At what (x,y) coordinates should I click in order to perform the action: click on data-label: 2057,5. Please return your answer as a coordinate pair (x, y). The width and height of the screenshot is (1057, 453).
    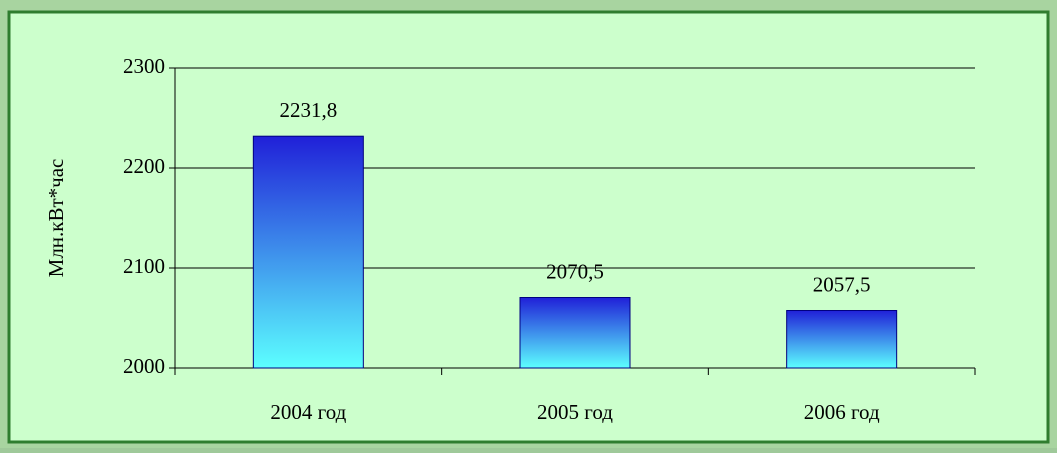
    Looking at the image, I should click on (842, 284).